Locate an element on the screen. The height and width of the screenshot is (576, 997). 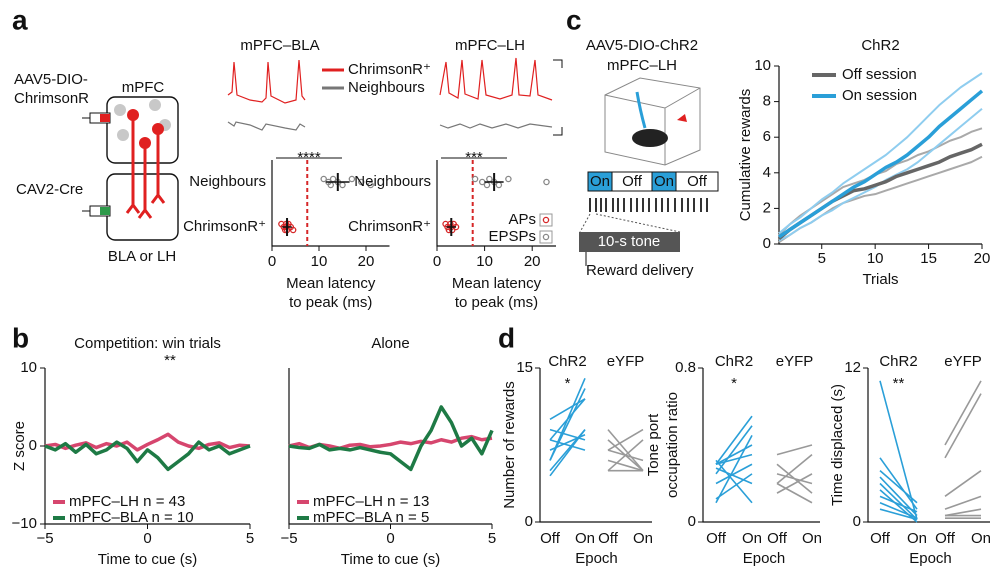
y-axis-label: Tone port is located at coordinates (653, 444).